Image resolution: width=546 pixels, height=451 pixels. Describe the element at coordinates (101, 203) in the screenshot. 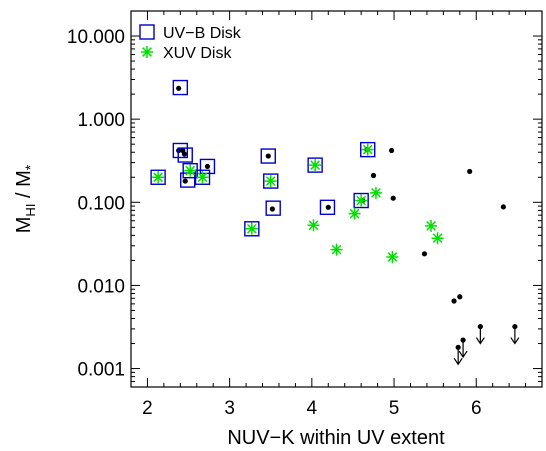

I see `y-tick-label: 0.100` at that location.